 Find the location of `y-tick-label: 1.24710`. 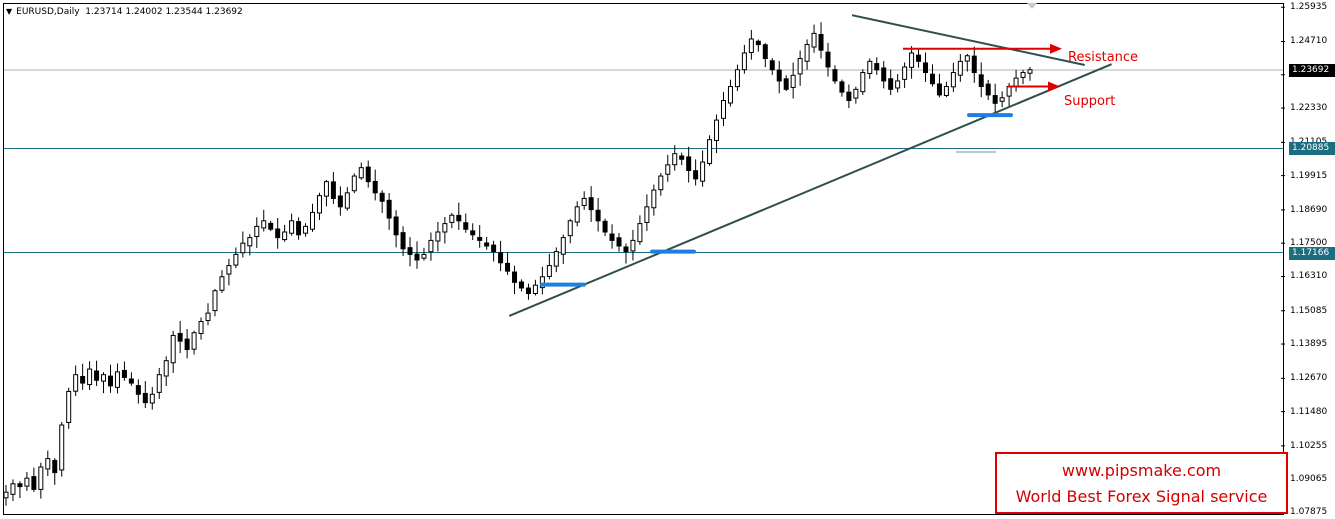

y-tick-label: 1.24710 is located at coordinates (1309, 41).